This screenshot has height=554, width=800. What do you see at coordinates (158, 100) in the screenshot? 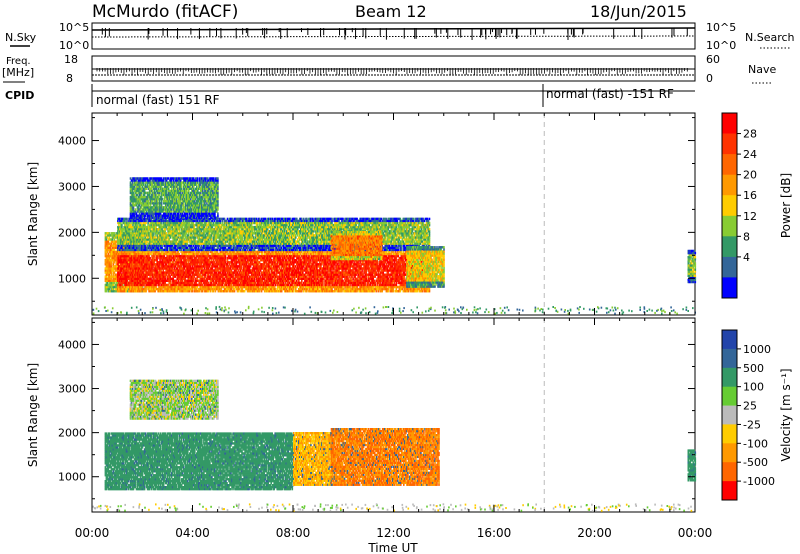
I see `cpid-segment-1: normal (fast) 151 RF` at bounding box center [158, 100].